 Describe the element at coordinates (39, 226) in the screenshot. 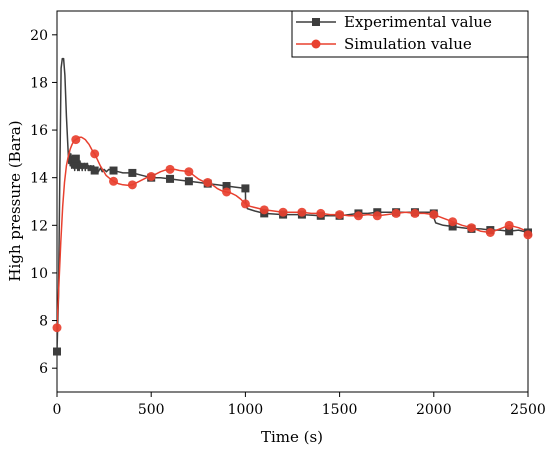

I see `y-tick-label: 12` at that location.